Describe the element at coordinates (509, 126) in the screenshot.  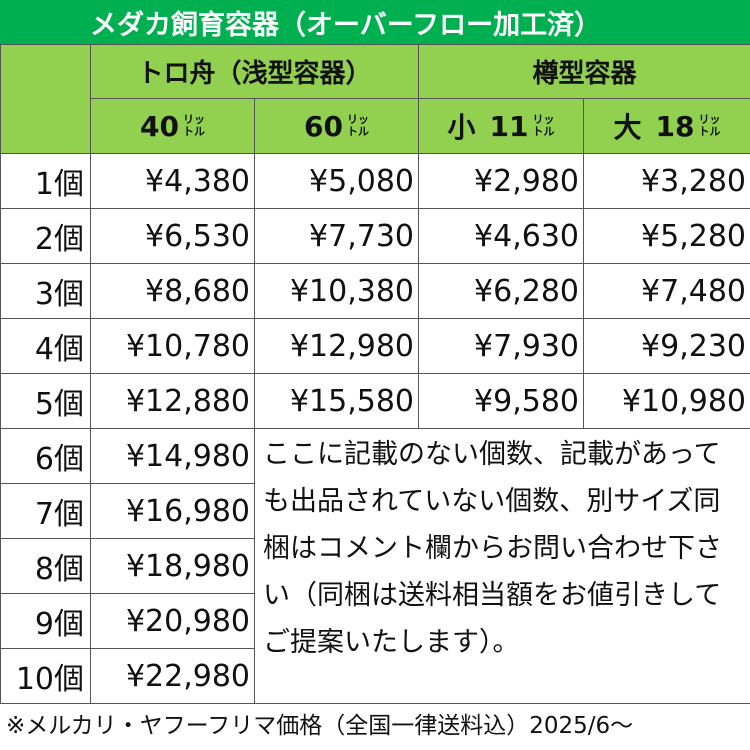
I see `column-size: 11` at that location.